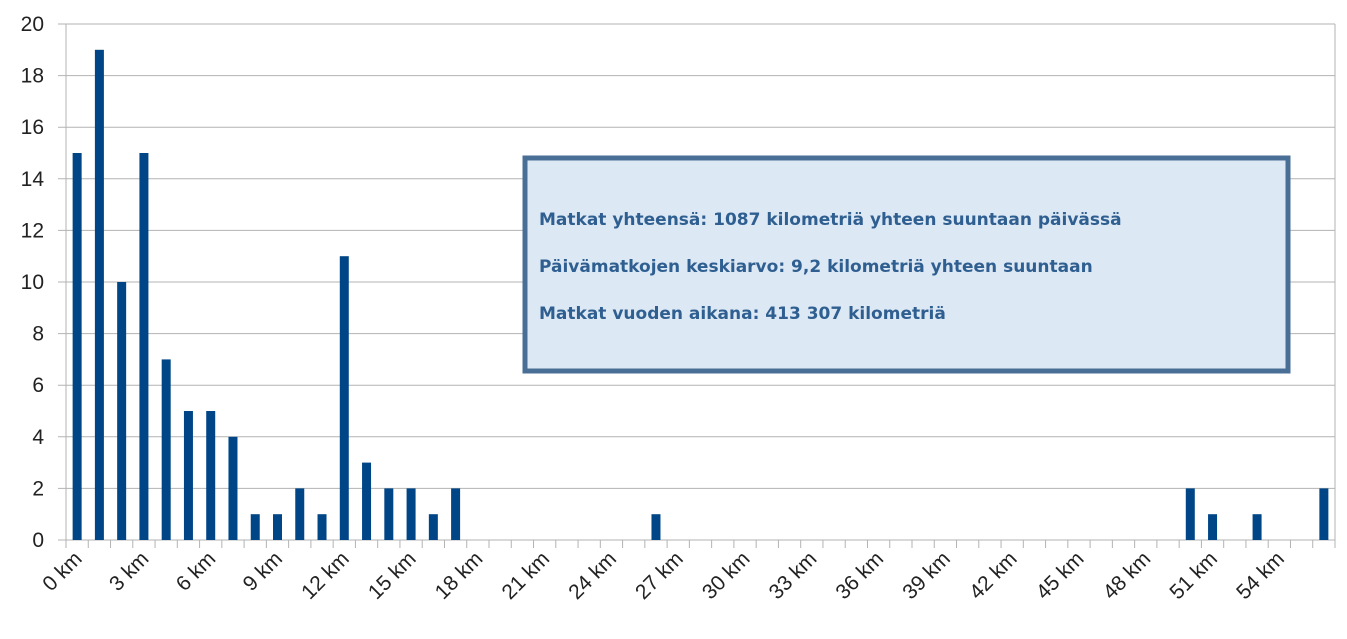 This screenshot has height=639, width=1347. I want to click on x-tick-label: 54 km, so click(1260, 575).